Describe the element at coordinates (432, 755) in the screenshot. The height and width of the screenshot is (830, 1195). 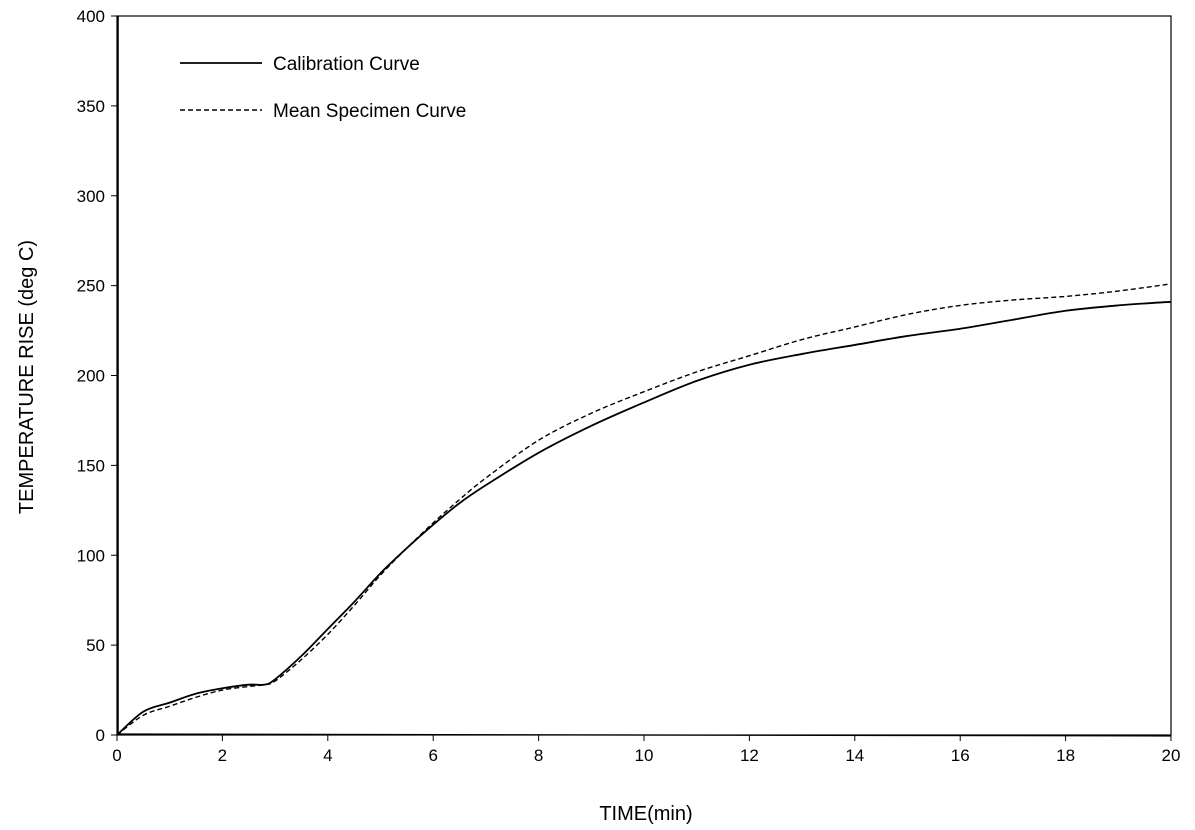
I see `x-tick-label: 6` at that location.